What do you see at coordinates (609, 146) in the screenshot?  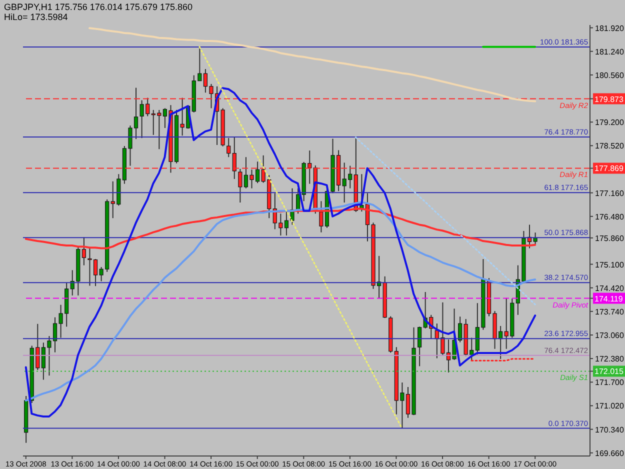 I see `y-tick-label: 178.520` at bounding box center [609, 146].